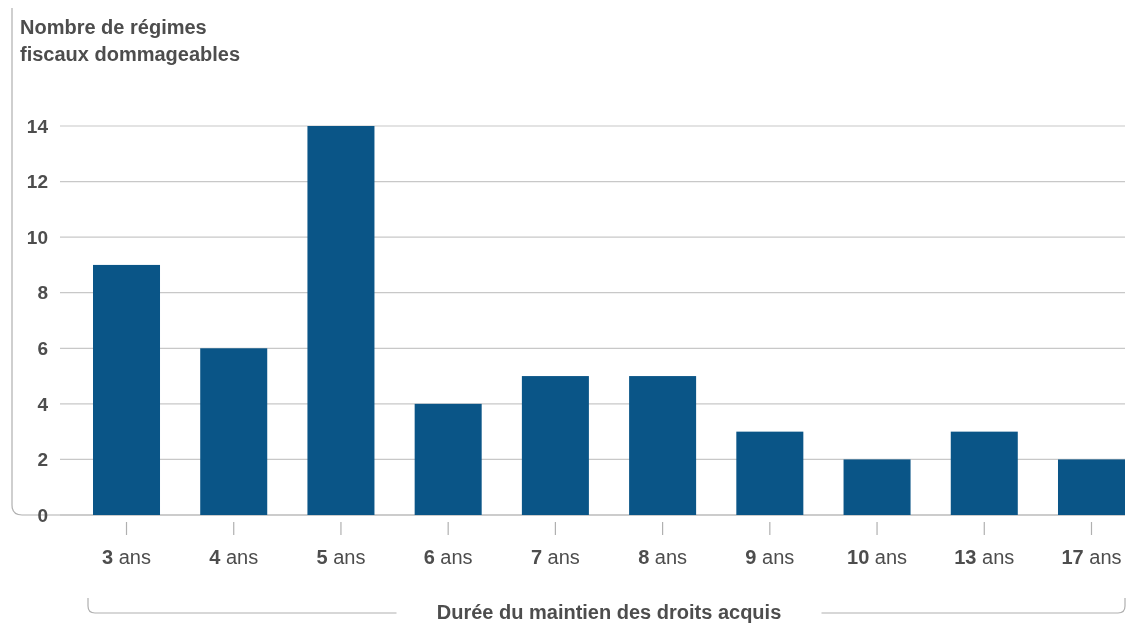 The width and height of the screenshot is (1128, 624). I want to click on x-tick-label: 10 ans, so click(877, 557).